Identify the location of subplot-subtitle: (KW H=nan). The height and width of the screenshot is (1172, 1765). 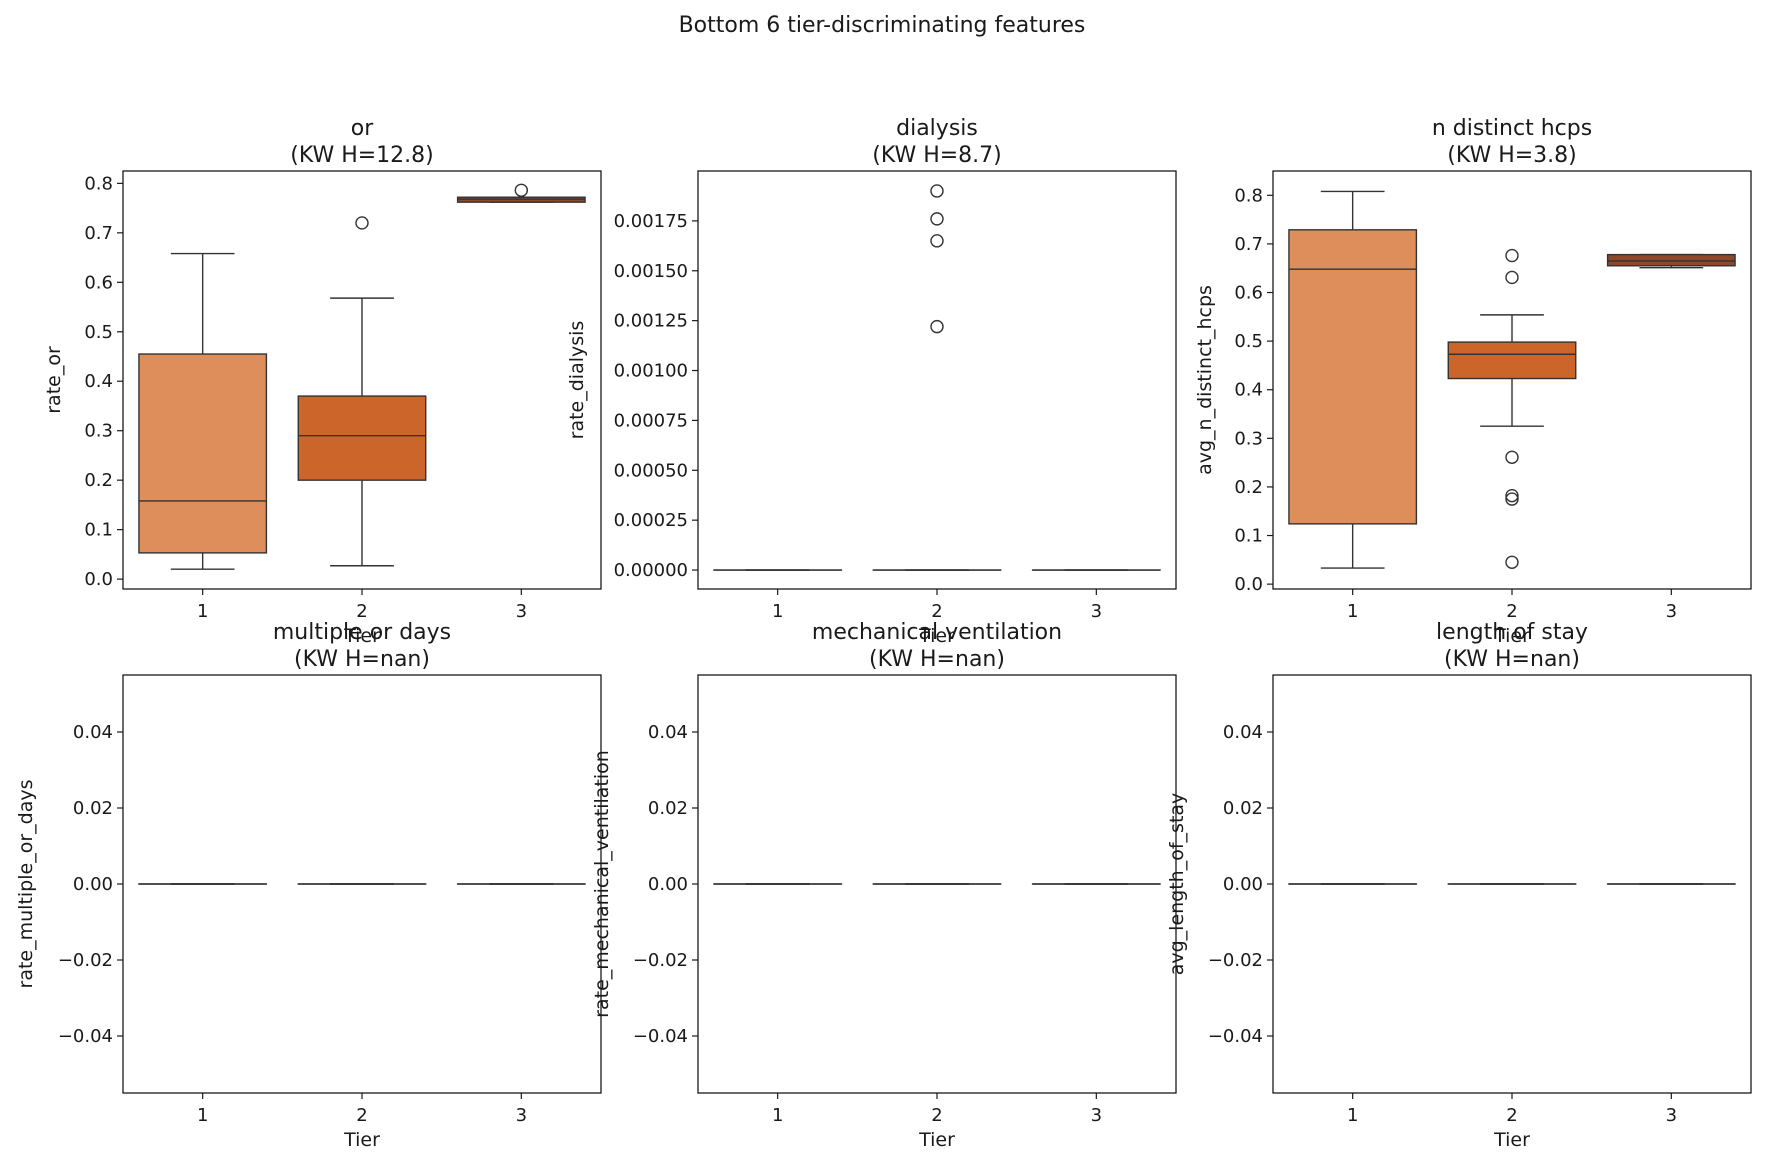
(1512, 659).